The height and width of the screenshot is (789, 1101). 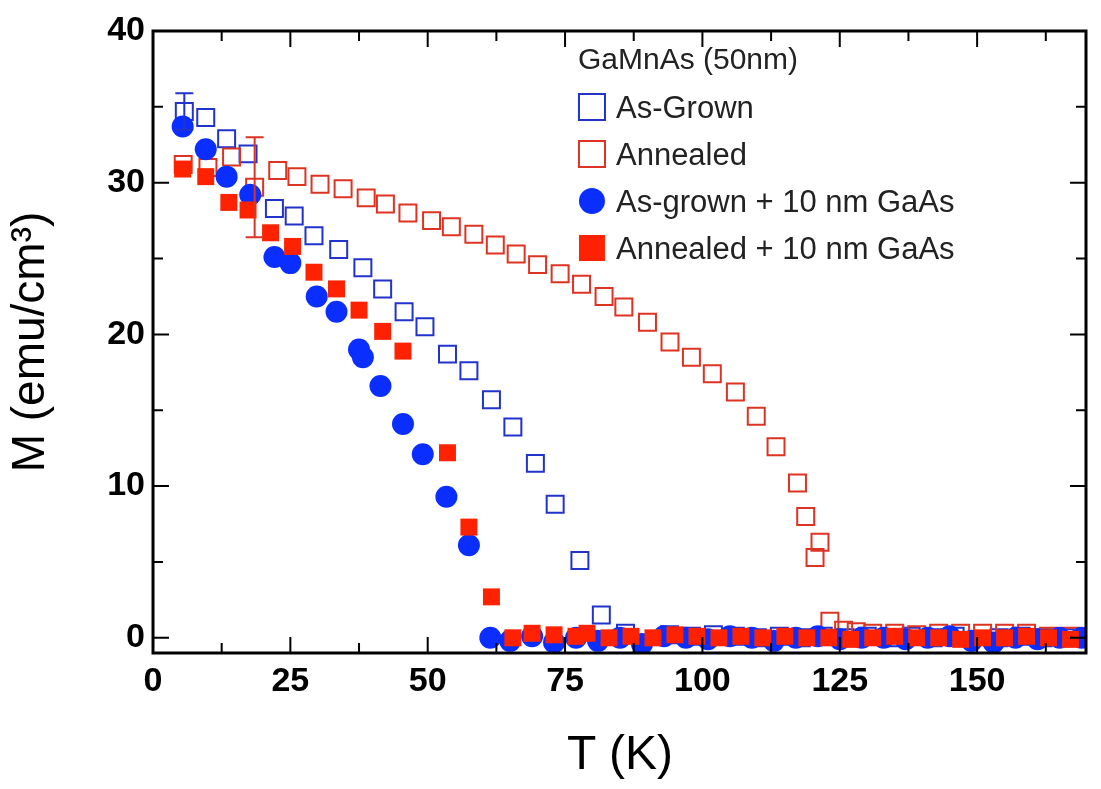 What do you see at coordinates (620, 753) in the screenshot?
I see `x-axis-title: T (K)` at bounding box center [620, 753].